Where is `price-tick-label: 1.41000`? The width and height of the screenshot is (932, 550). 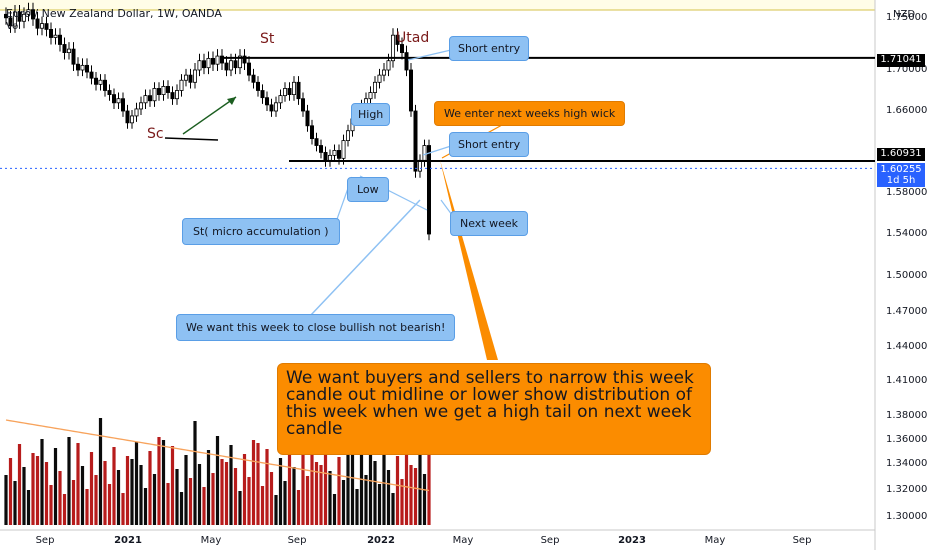
price-tick-label: 1.41000 is located at coordinates (907, 380).